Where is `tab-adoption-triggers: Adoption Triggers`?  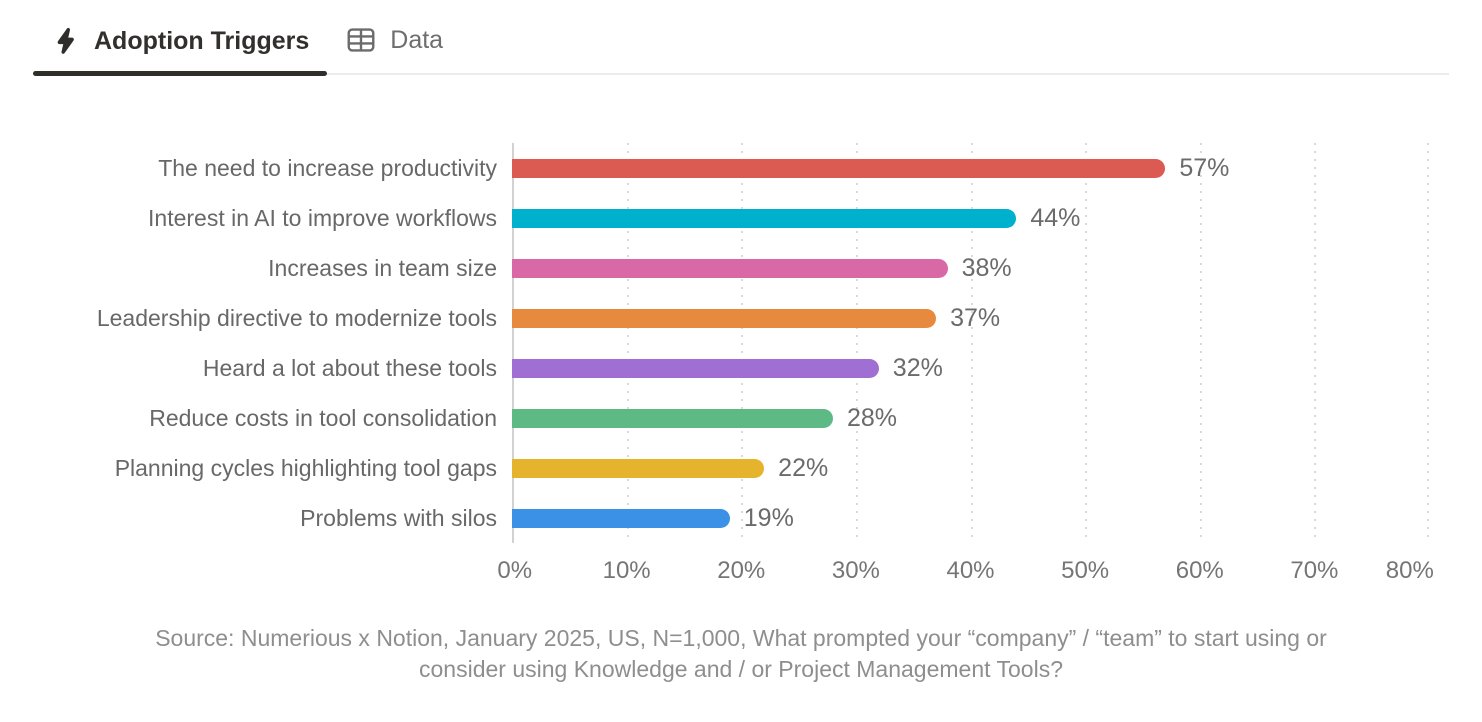 tab-adoption-triggers: Adoption Triggers is located at coordinates (180, 51).